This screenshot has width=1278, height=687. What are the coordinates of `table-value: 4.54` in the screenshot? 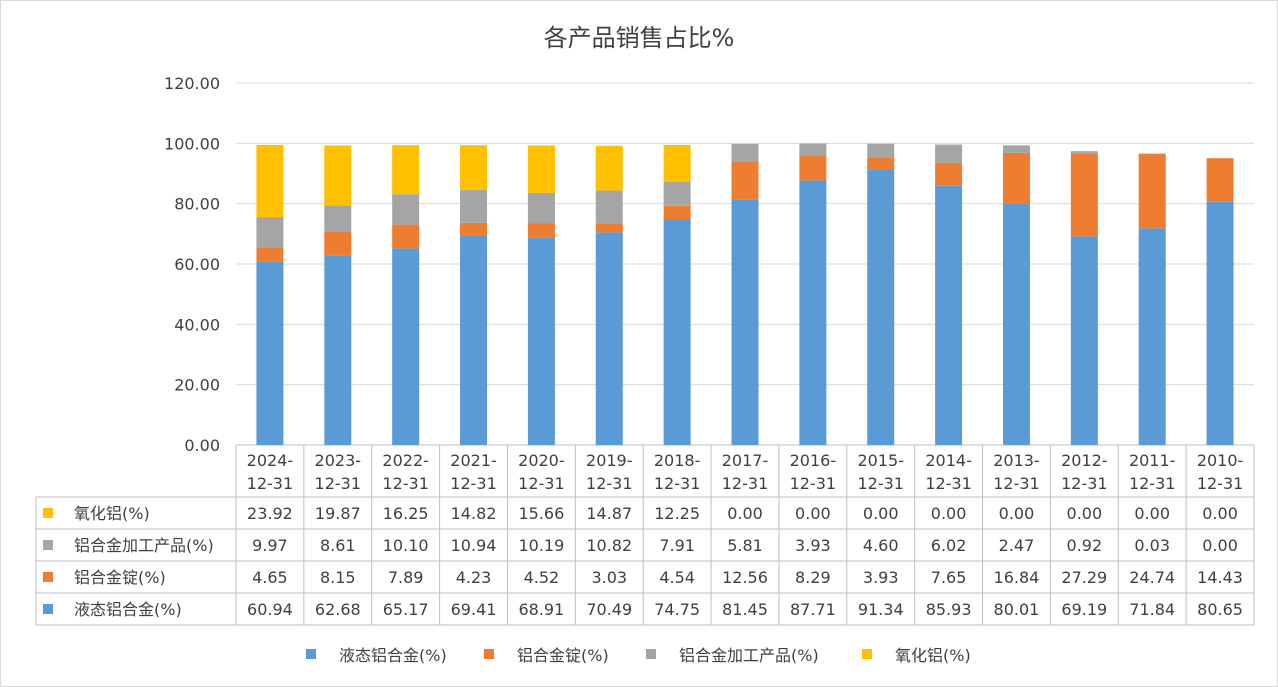 It's located at (677, 577).